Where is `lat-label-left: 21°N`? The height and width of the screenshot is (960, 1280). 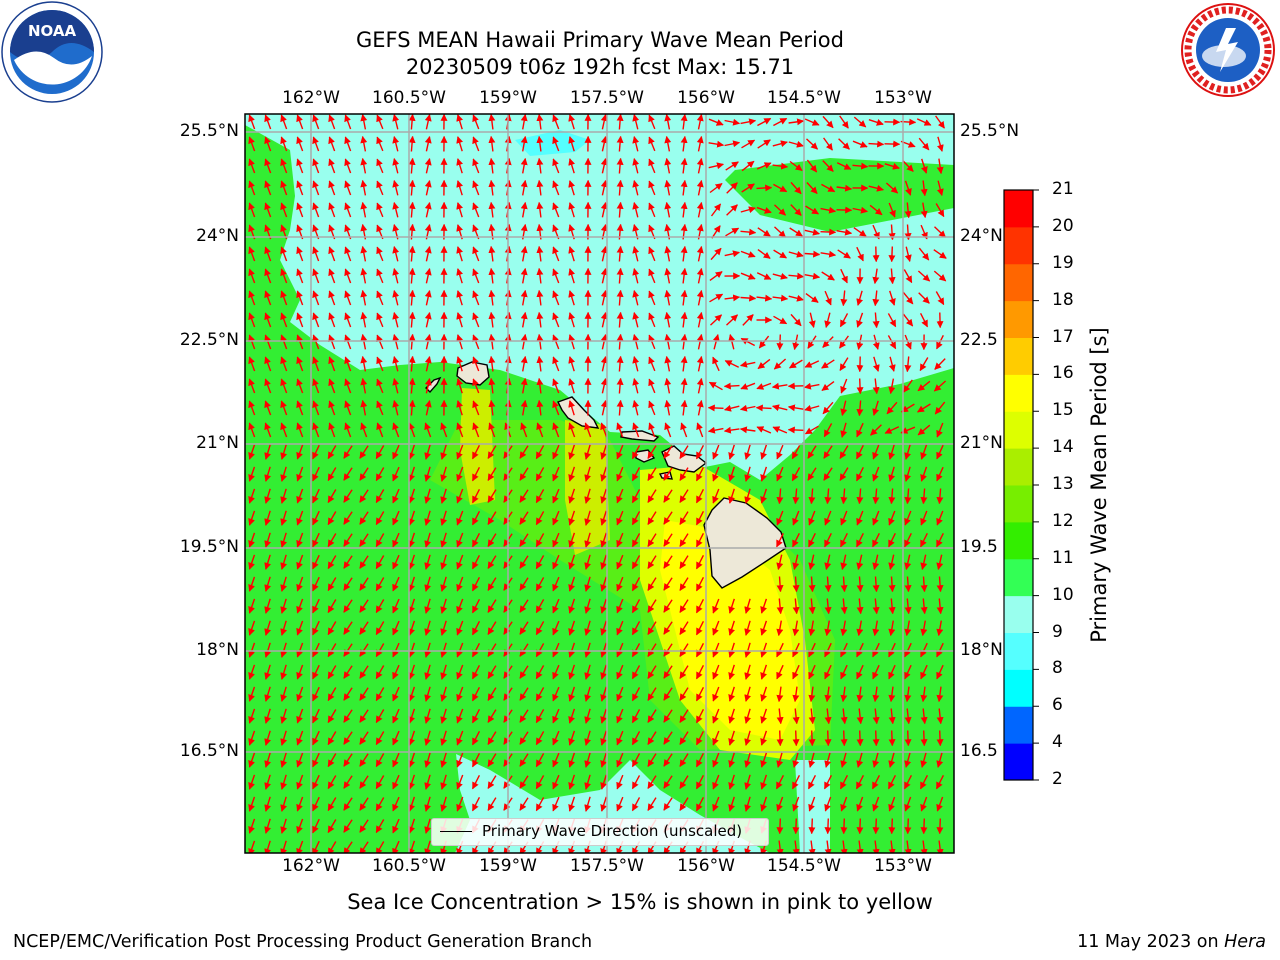 lat-label-left: 21°N is located at coordinates (217, 443).